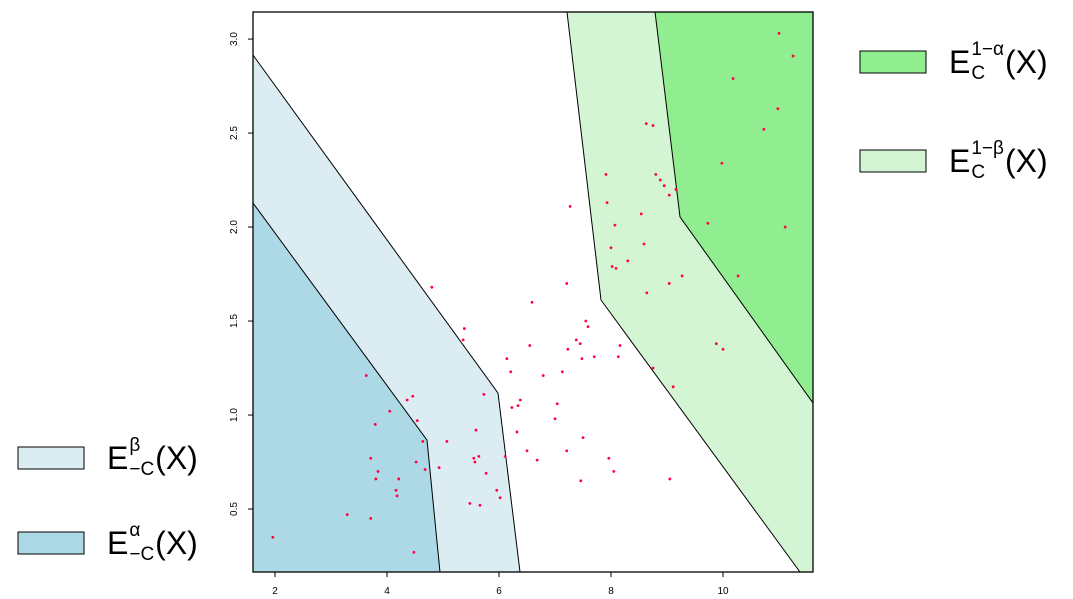  I want to click on y-tick-label: 1.0, so click(234, 415).